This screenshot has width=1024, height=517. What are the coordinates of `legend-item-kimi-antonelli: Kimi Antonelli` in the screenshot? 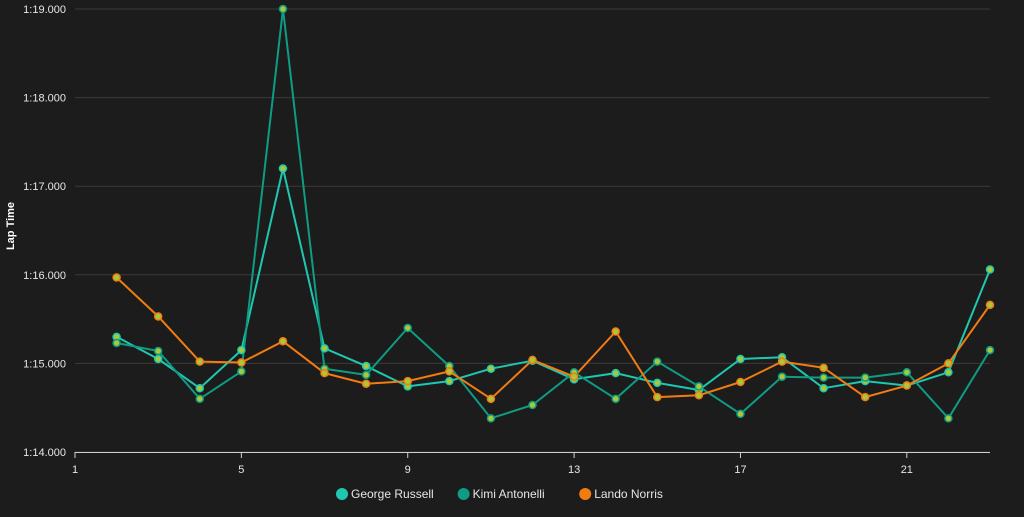 It's located at (501, 494).